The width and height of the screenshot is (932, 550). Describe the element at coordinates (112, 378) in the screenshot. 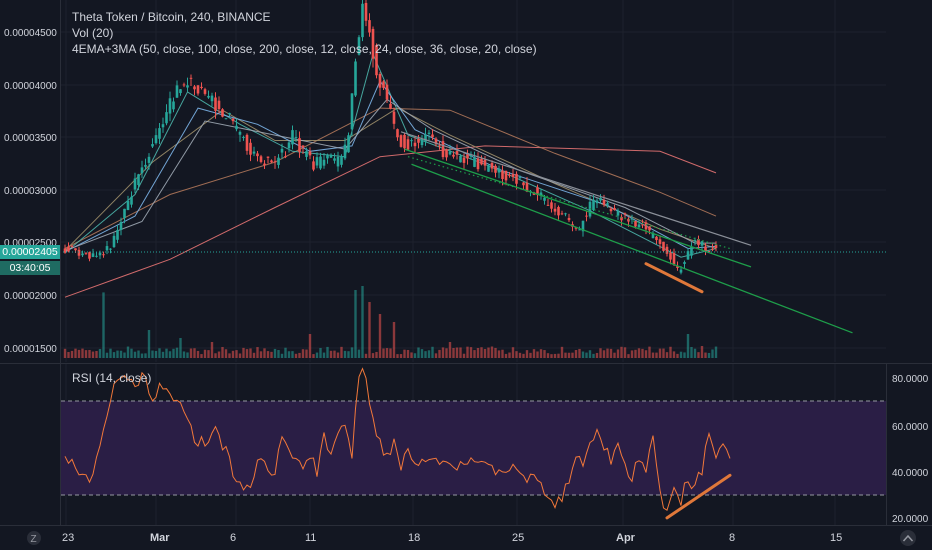

I see `rsi-legend: RSI (14, close)` at that location.